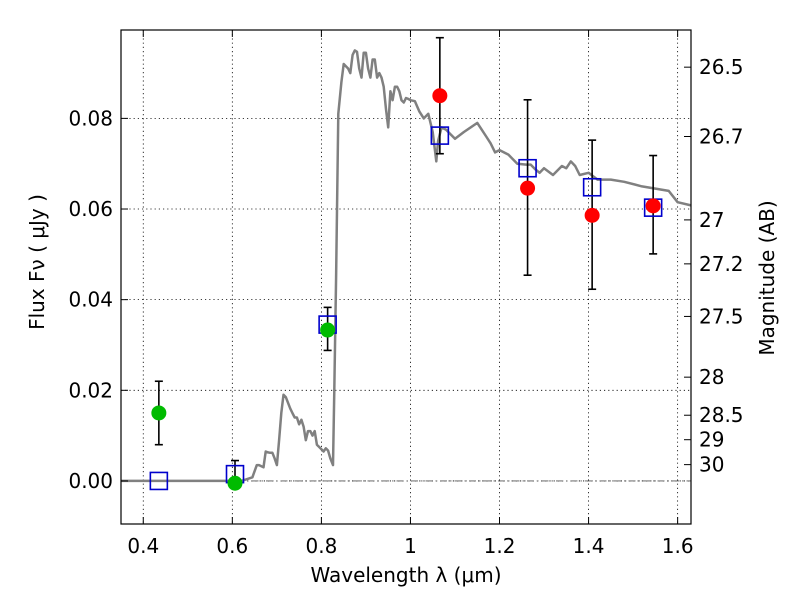 The width and height of the screenshot is (800, 600). What do you see at coordinates (721, 316) in the screenshot?
I see `magnitude-tick-label: 27.5` at bounding box center [721, 316].